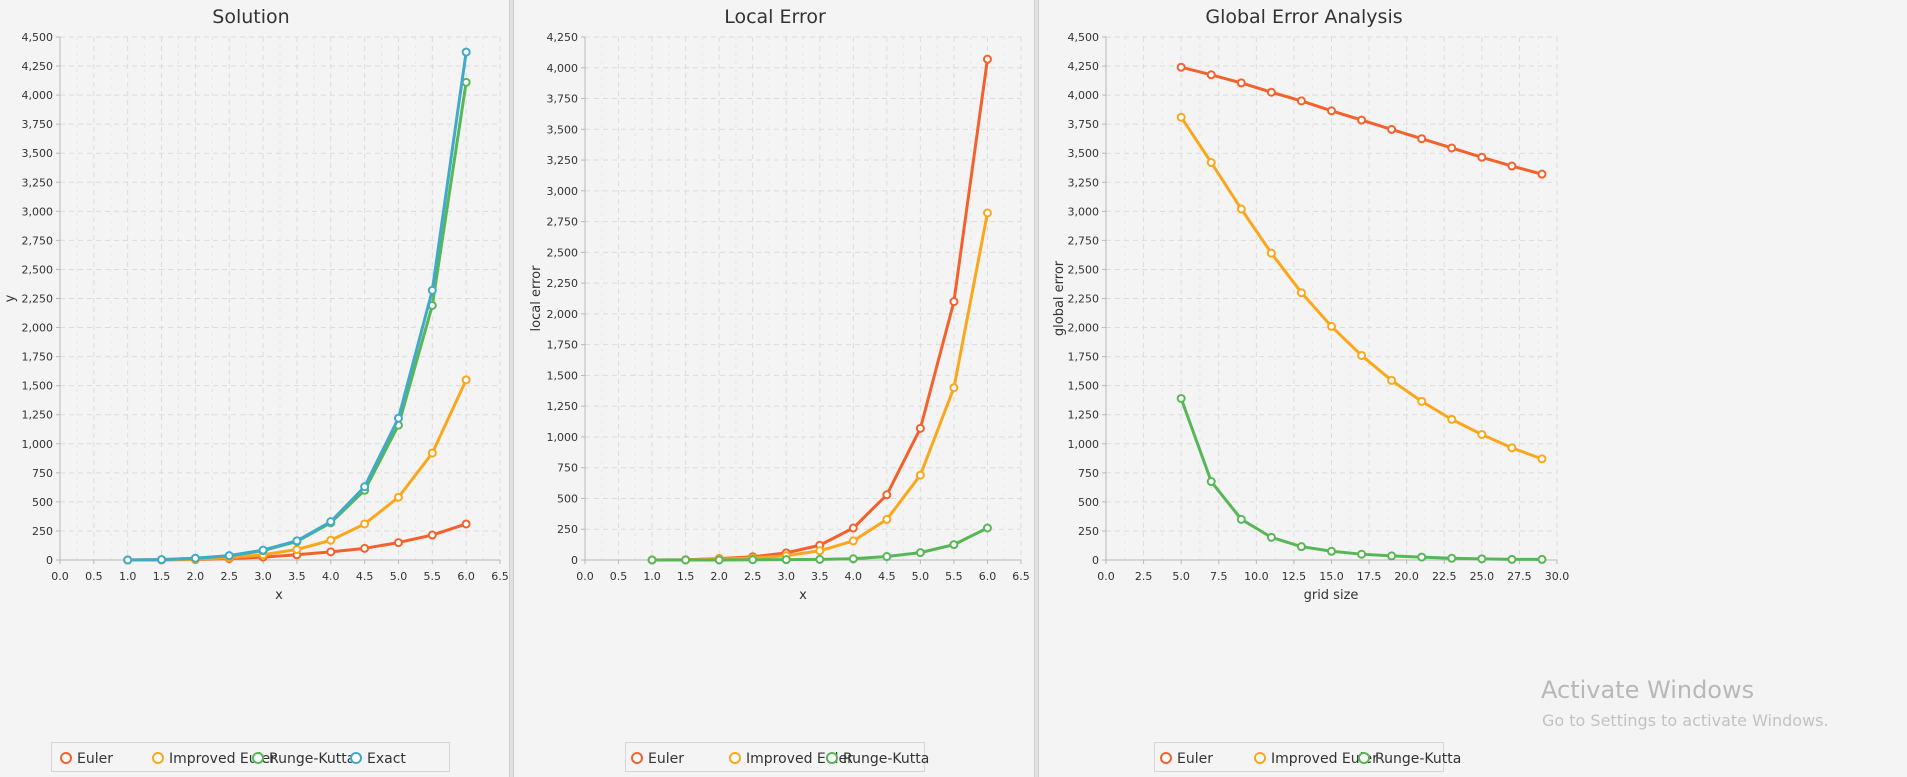 The width and height of the screenshot is (1907, 777). I want to click on y-tick-label: 2,500, so click(38, 269).